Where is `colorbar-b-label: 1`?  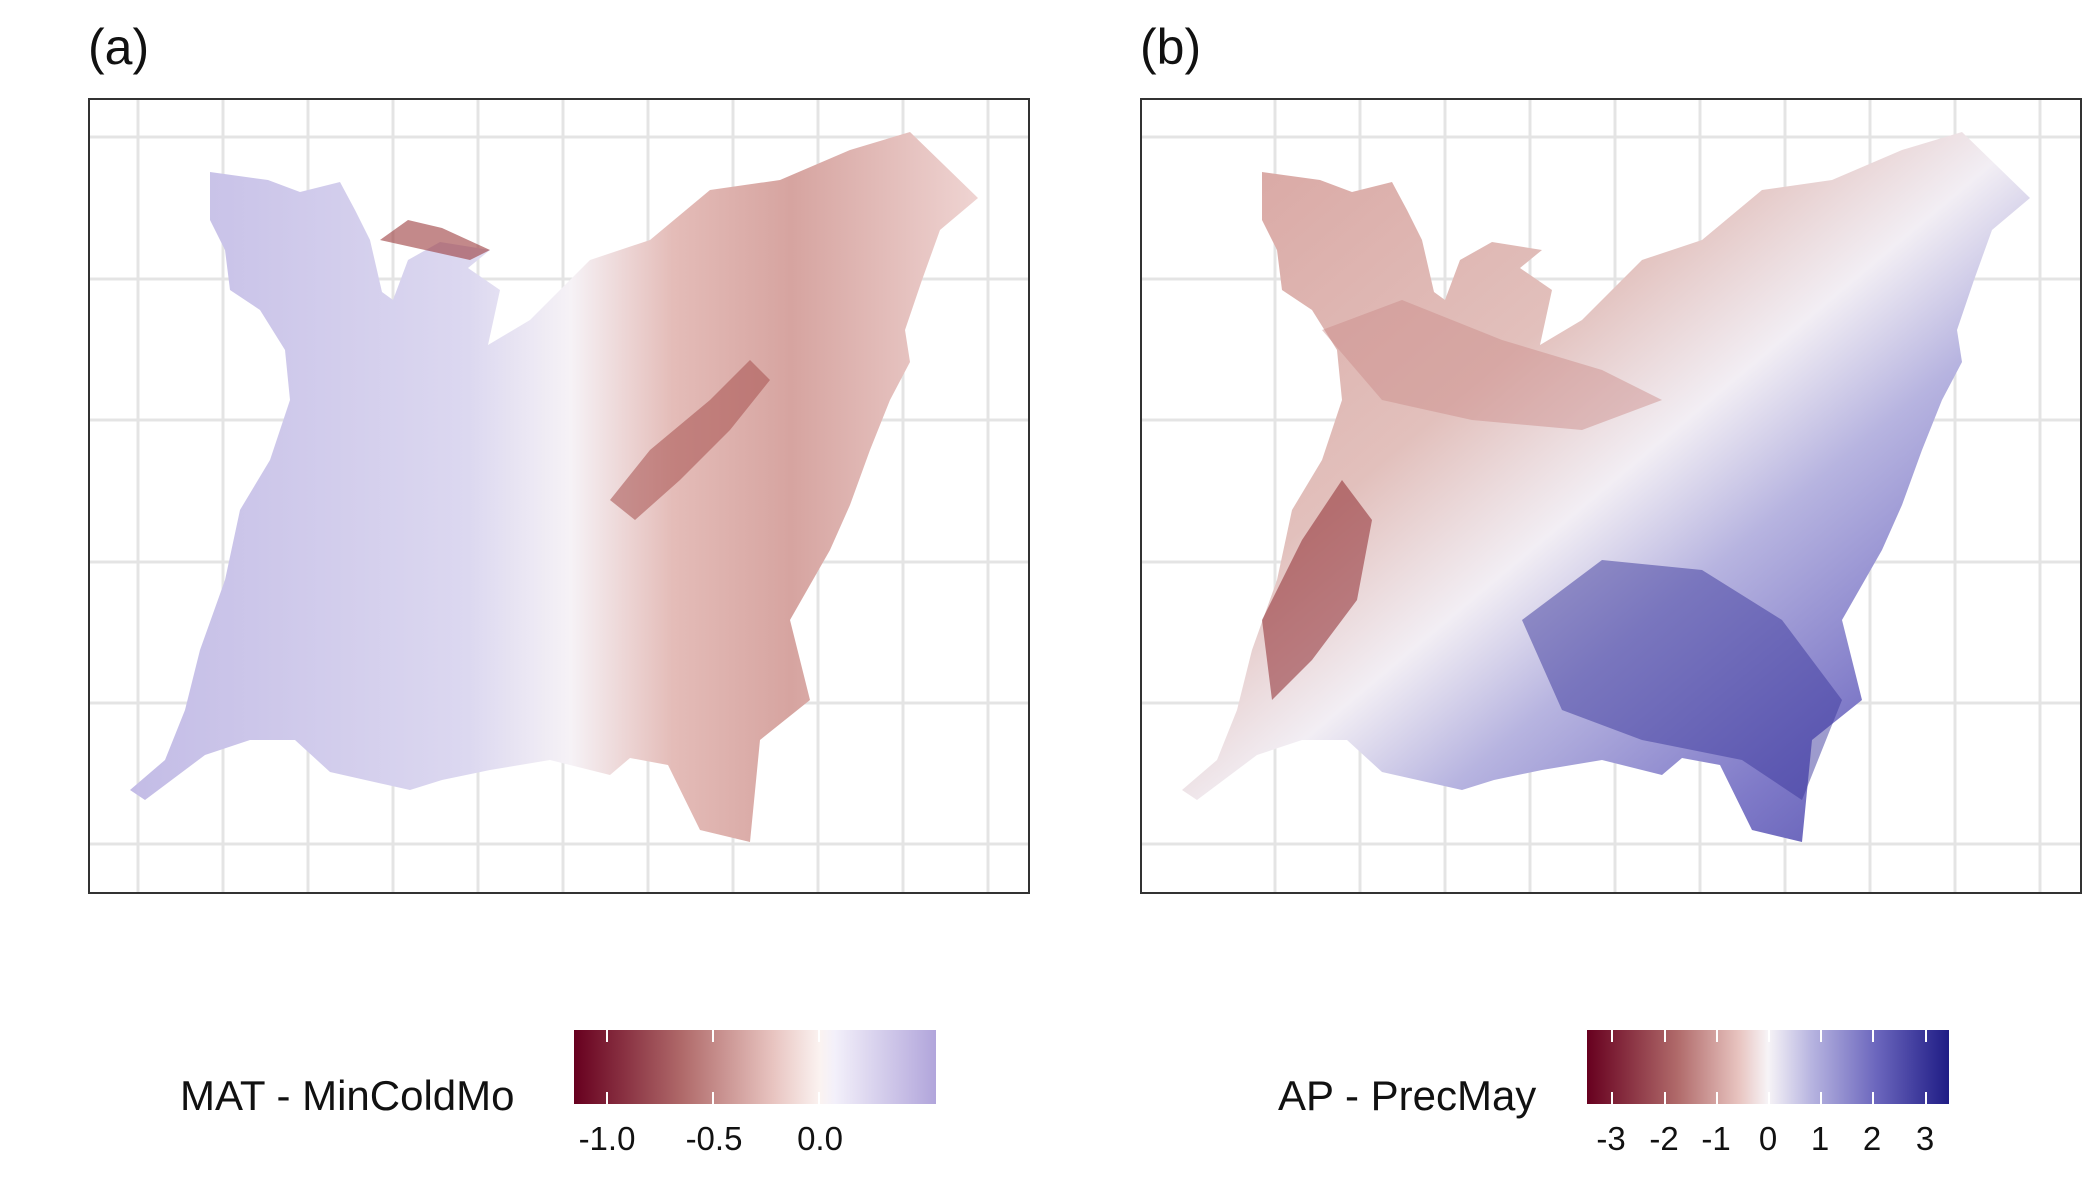 colorbar-b-label: 1 is located at coordinates (1820, 1138).